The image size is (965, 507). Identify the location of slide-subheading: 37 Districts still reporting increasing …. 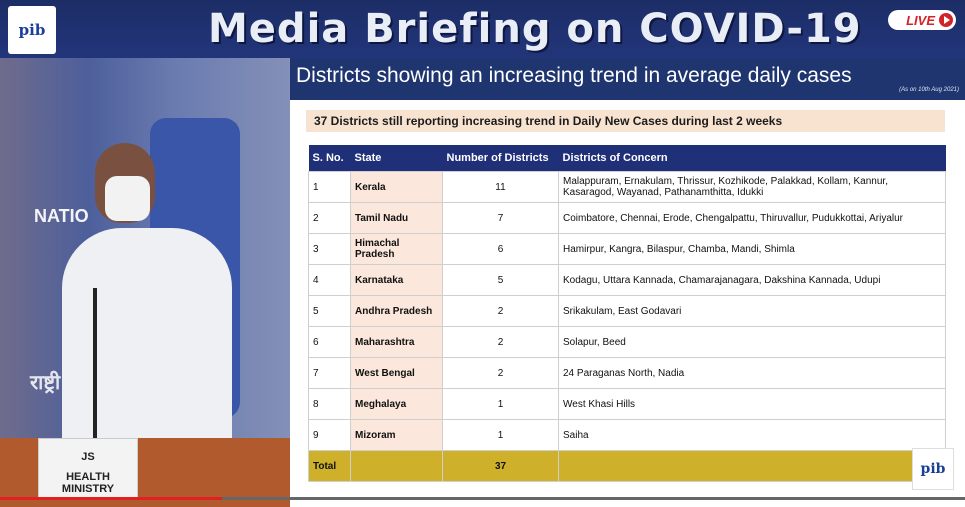
(625, 121).